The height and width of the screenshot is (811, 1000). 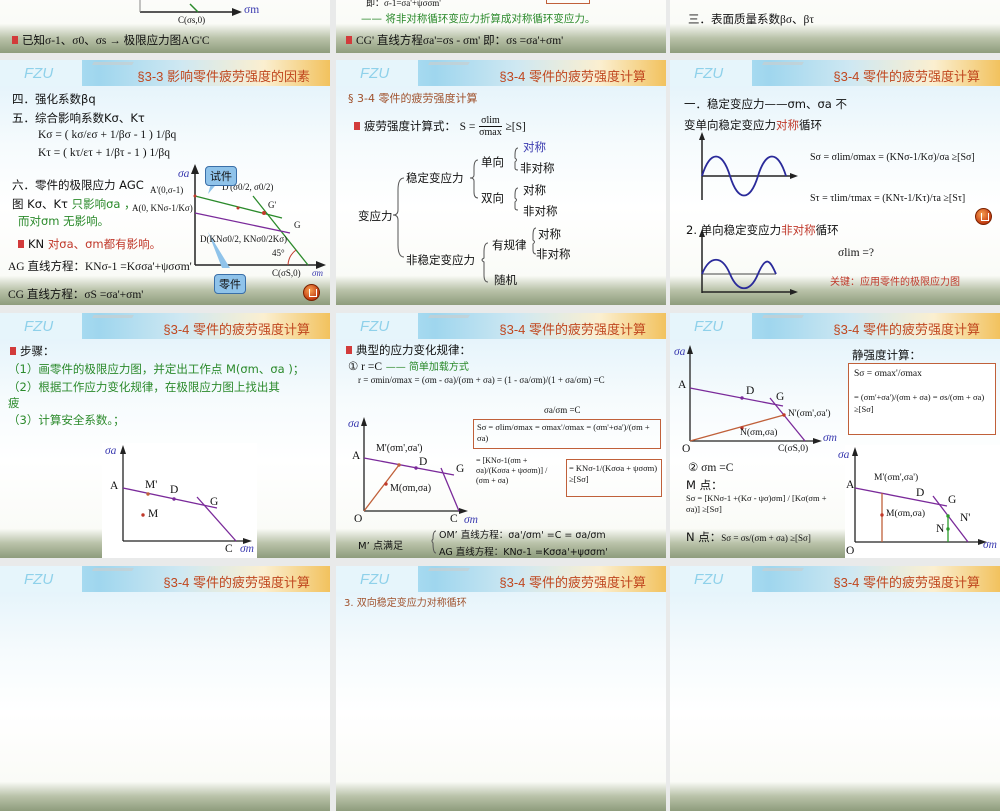 I want to click on m-point-label: M 点：, so click(x=704, y=485).